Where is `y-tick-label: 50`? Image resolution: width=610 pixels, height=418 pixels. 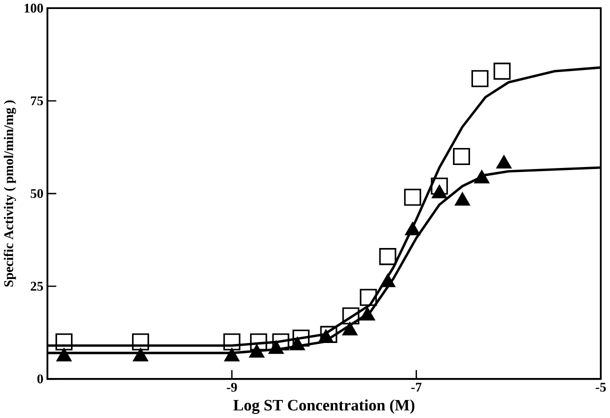
y-tick-label: 50 is located at coordinates (36, 193).